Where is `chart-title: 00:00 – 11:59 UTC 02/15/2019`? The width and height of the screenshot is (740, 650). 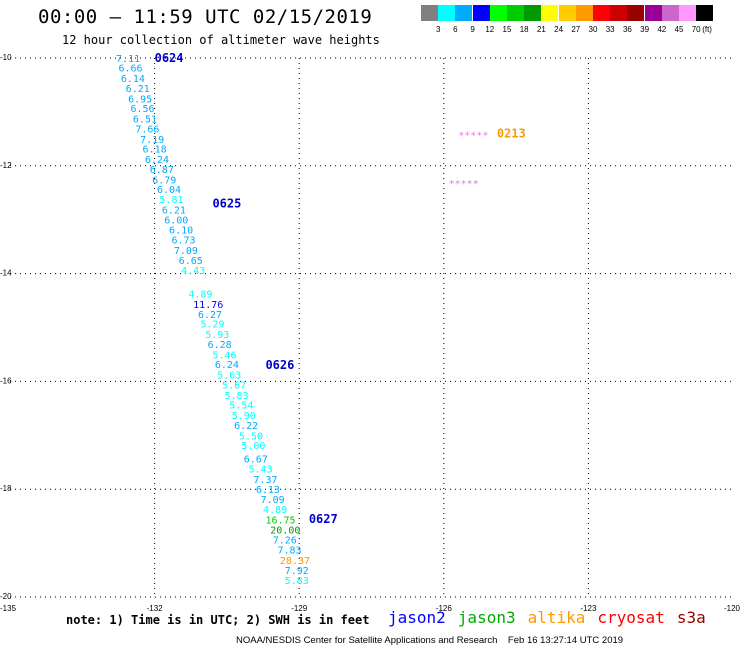
chart-title: 00:00 – 11:59 UTC 02/15/2019 is located at coordinates (205, 17).